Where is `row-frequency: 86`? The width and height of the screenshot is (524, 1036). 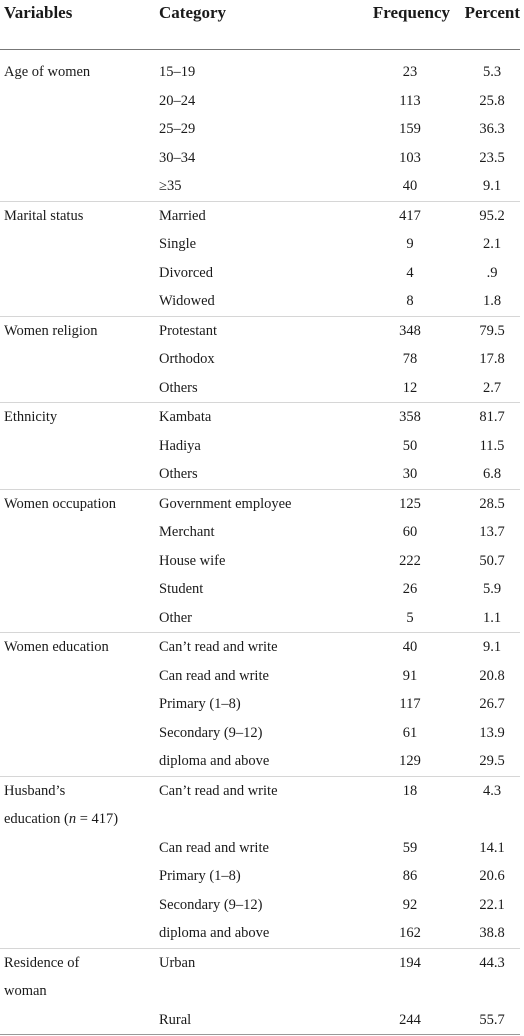 row-frequency: 86 is located at coordinates (410, 876).